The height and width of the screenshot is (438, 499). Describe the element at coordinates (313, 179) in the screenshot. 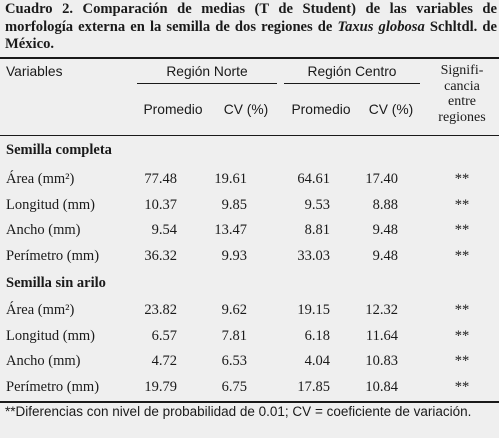

I see `row-value: 64.61` at that location.